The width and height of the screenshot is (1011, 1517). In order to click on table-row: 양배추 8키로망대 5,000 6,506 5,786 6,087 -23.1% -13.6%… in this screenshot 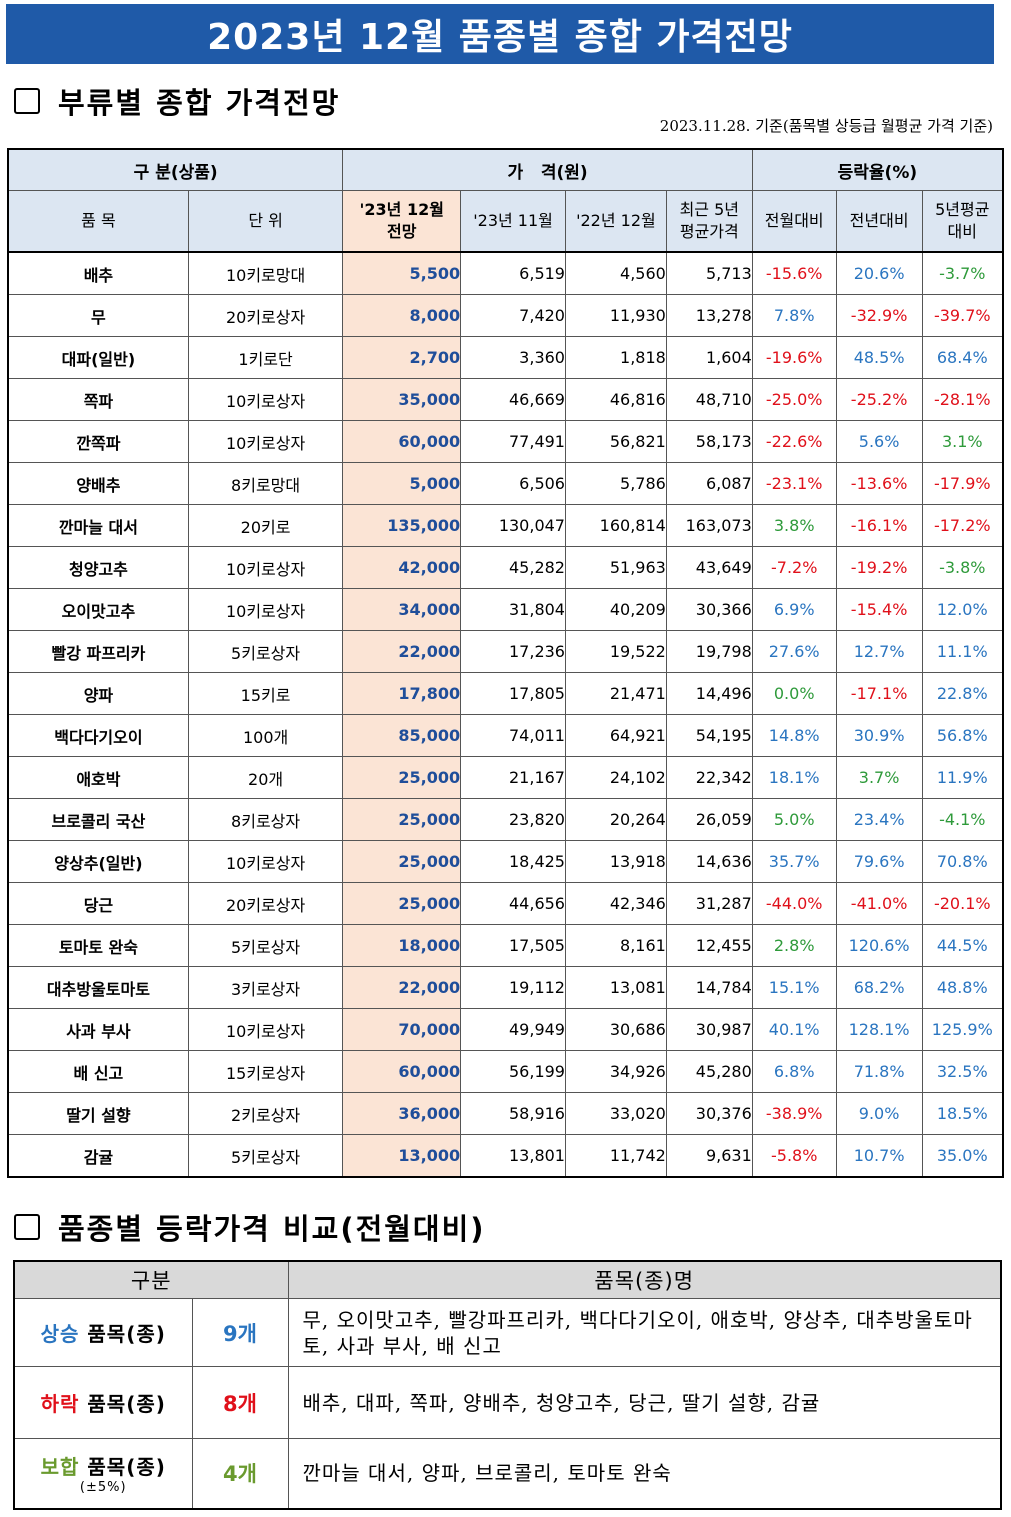, I will do `click(505, 483)`.